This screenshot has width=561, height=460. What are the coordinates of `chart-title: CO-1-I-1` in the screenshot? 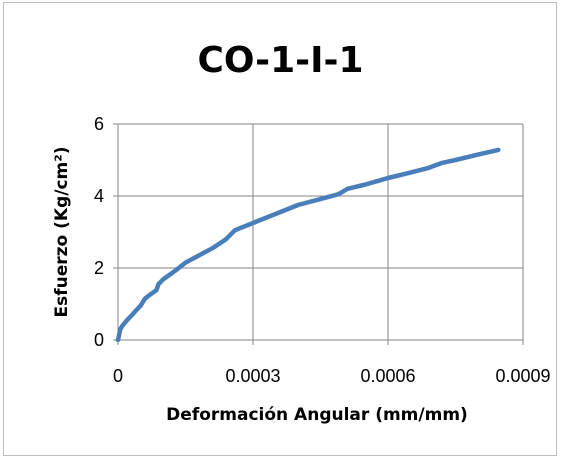 It's located at (280, 60).